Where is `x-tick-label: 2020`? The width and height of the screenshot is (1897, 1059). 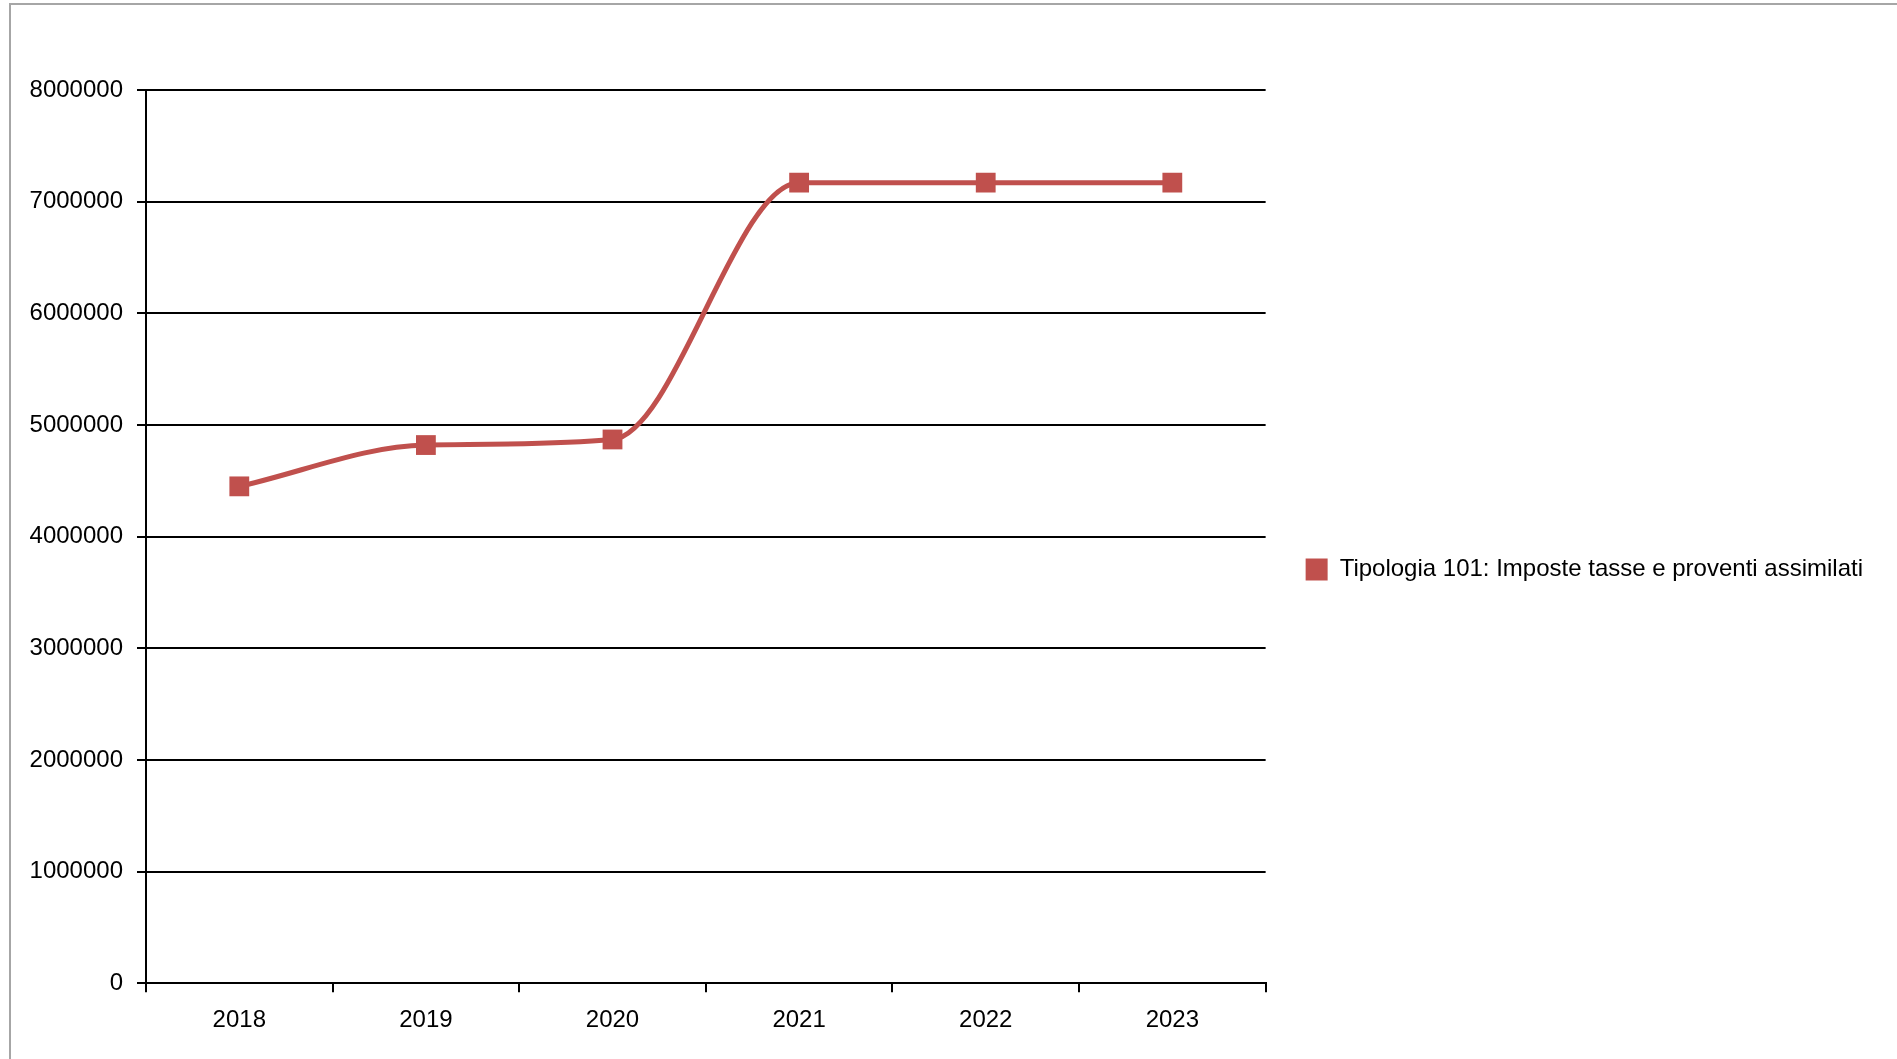 x-tick-label: 2020 is located at coordinates (612, 1019).